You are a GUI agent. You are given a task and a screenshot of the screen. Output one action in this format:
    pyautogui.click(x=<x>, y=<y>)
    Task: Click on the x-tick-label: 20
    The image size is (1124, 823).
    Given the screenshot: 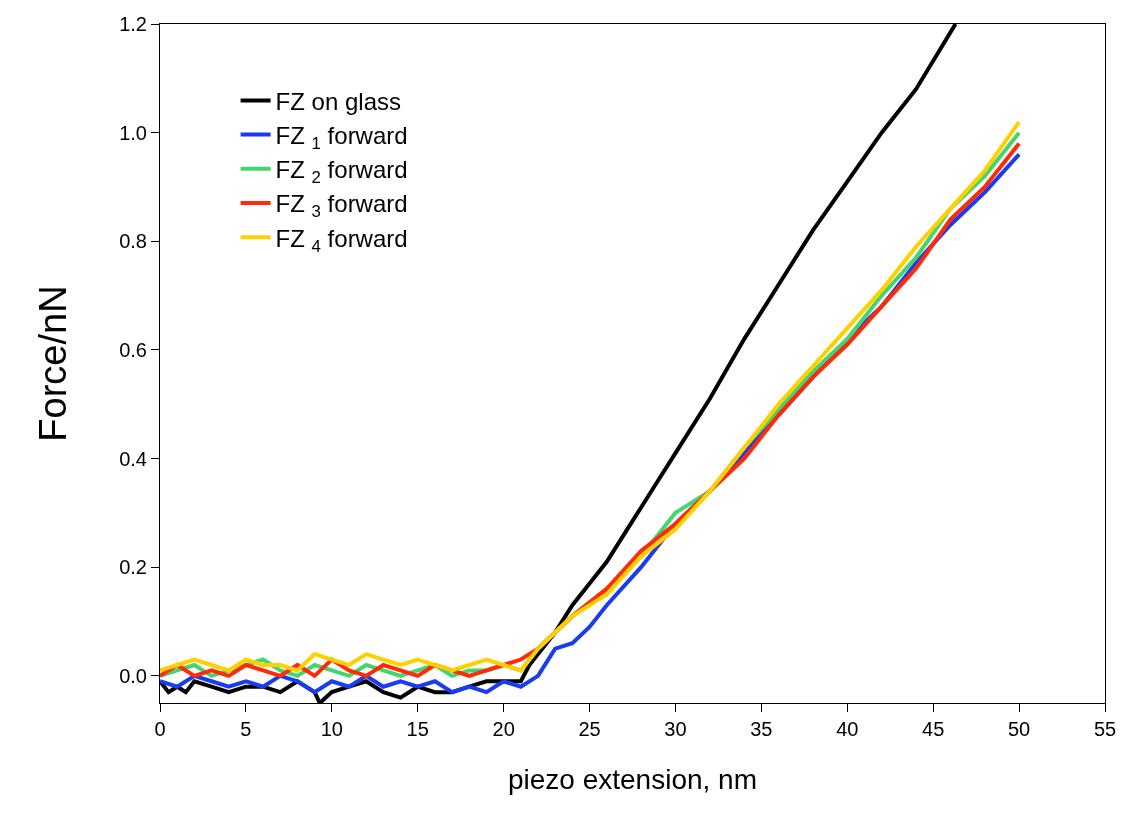 What is the action you would take?
    pyautogui.click(x=503, y=729)
    